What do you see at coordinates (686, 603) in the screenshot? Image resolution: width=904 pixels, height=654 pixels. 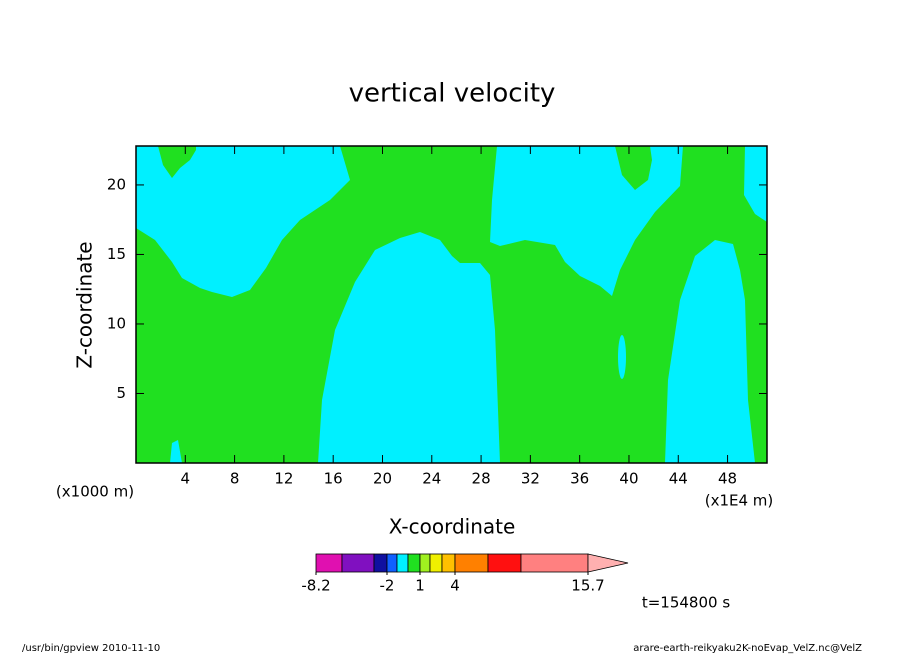 I see `time-label: t=154800 s` at bounding box center [686, 603].